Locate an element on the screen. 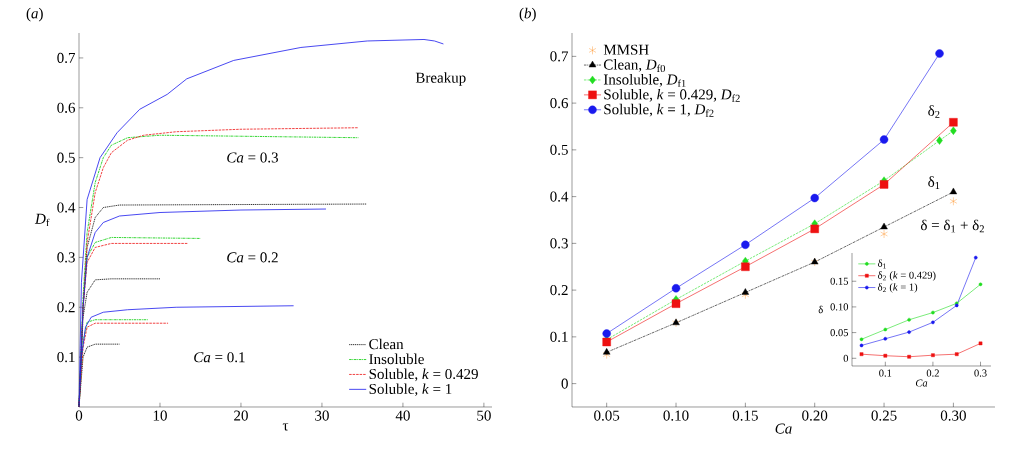  legend-label: δ$_{1}$ is located at coordinates (882, 264).